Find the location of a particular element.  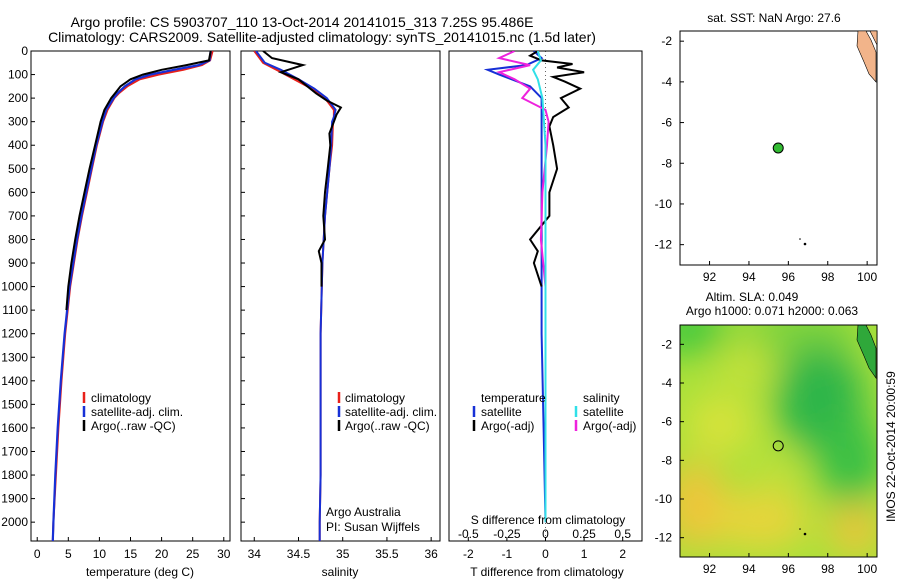

legend-label-satellite: satellite-adj. clim. is located at coordinates (391, 412).